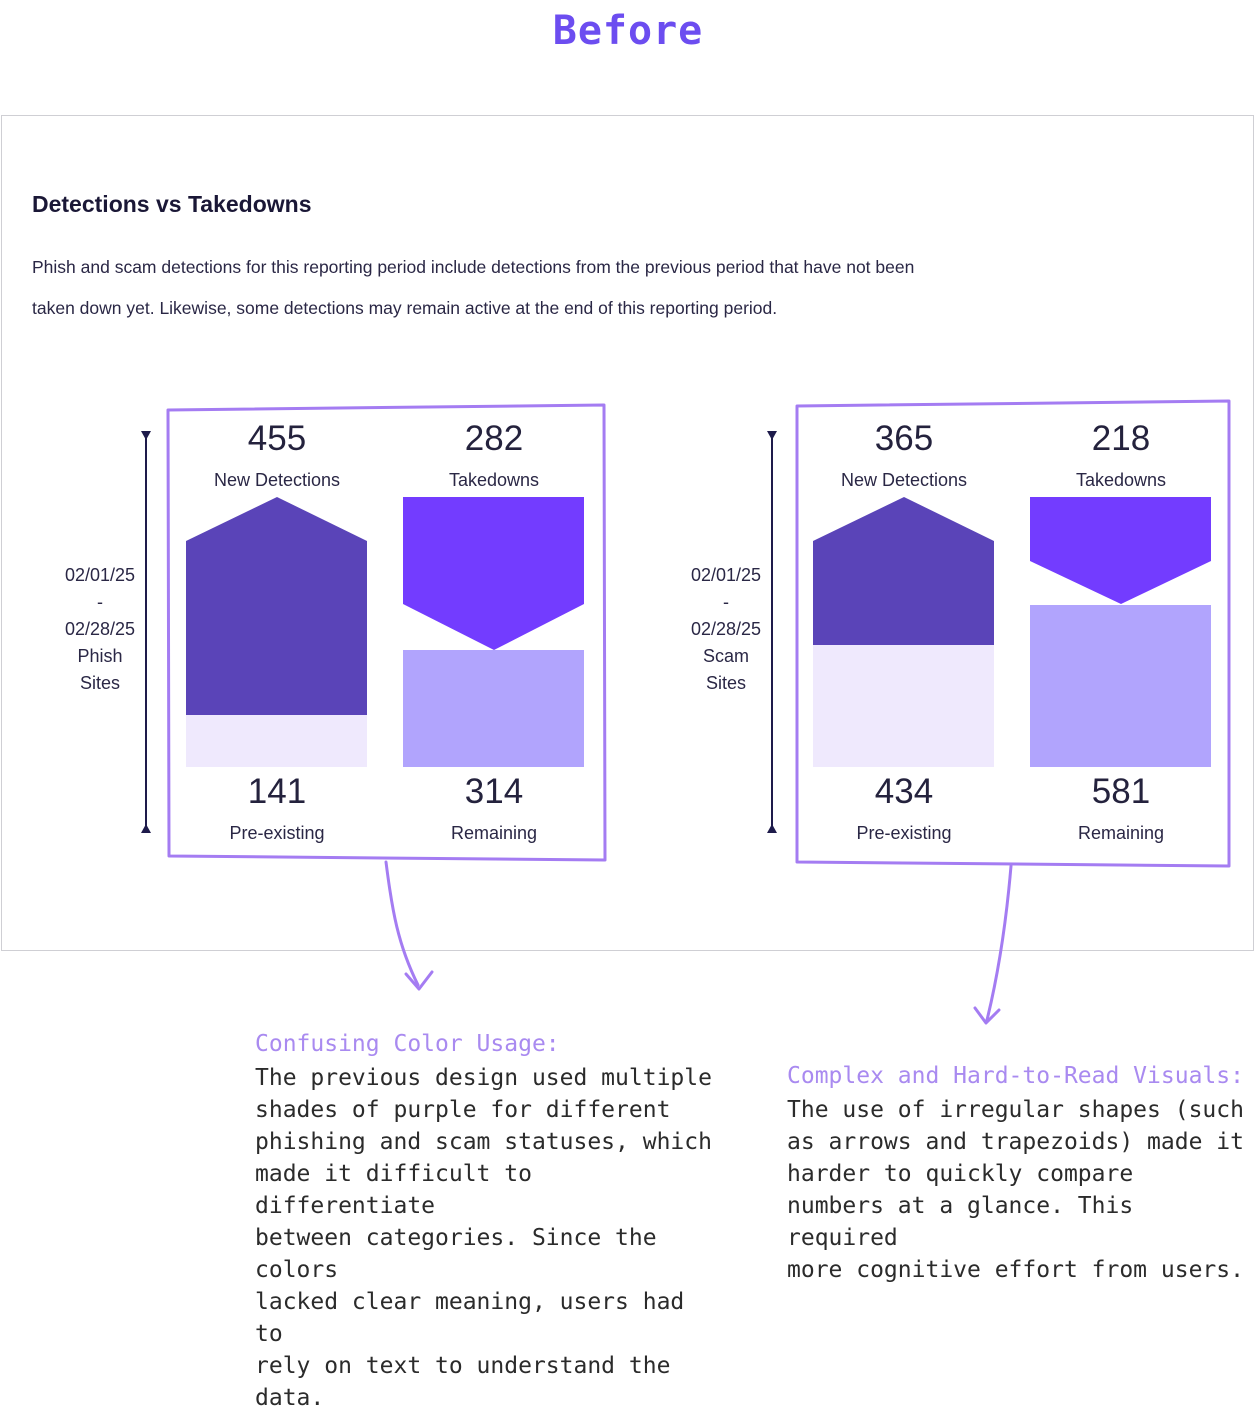 The height and width of the screenshot is (1414, 1256). What do you see at coordinates (904, 480) in the screenshot?
I see `scam-new-detections-label: New Detections` at bounding box center [904, 480].